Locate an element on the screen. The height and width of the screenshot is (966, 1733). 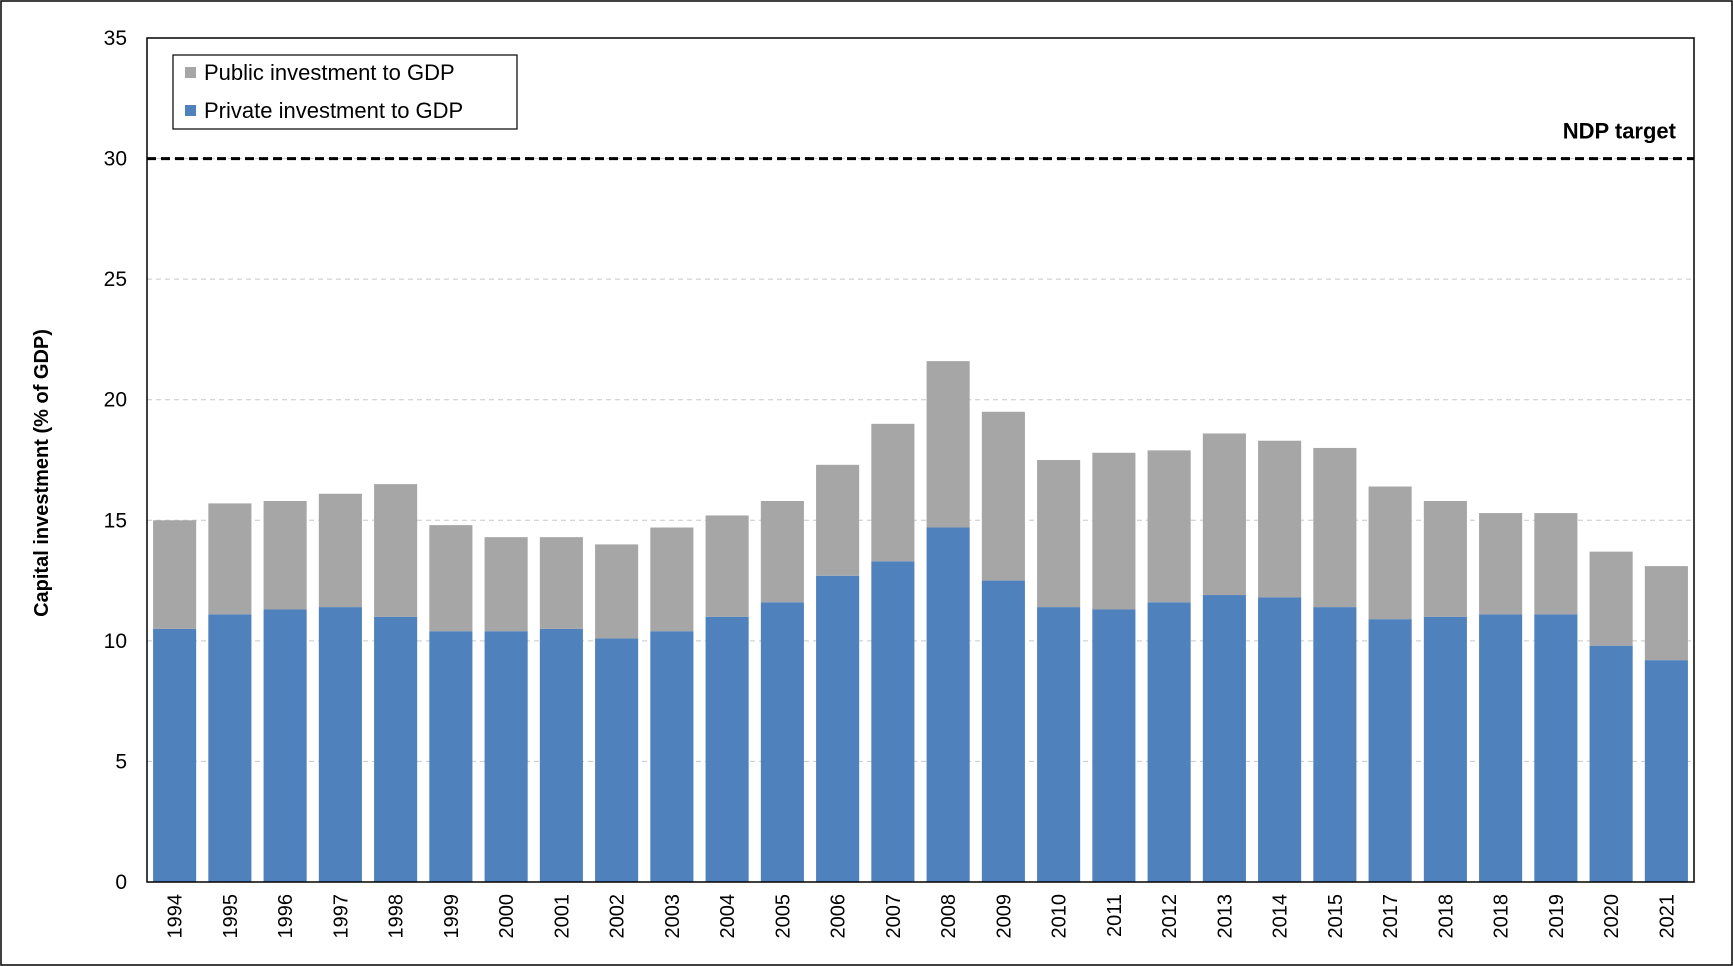
legend-label: Private investment to GDP is located at coordinates (333, 110).